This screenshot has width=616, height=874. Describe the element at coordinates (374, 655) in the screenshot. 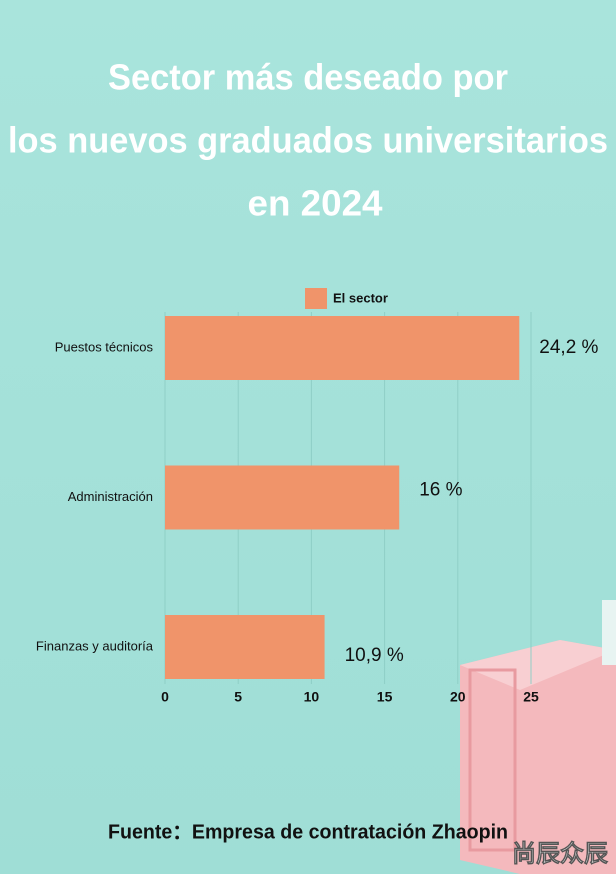

I see `value-label: 10,9 %` at that location.